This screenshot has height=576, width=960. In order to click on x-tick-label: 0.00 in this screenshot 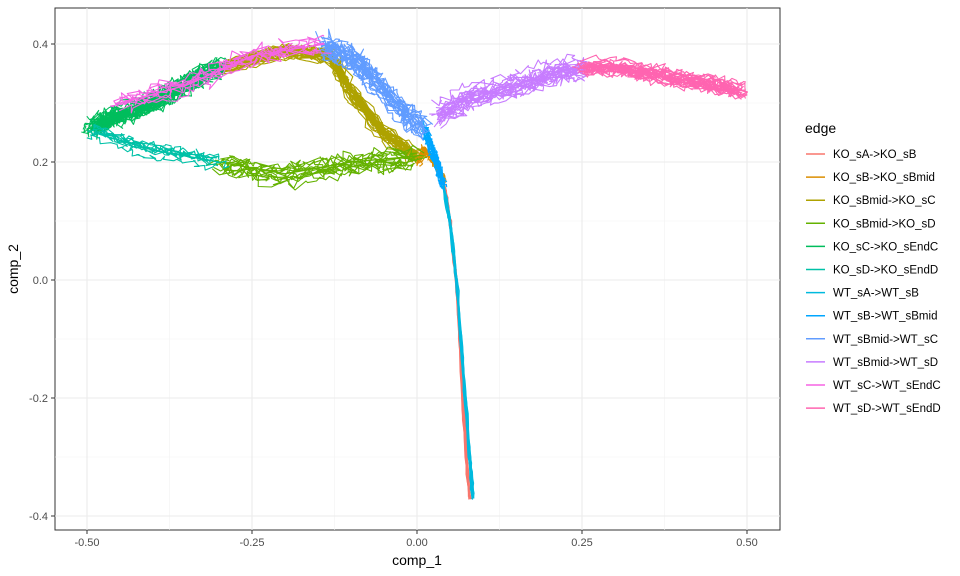, I will do `click(416, 543)`.